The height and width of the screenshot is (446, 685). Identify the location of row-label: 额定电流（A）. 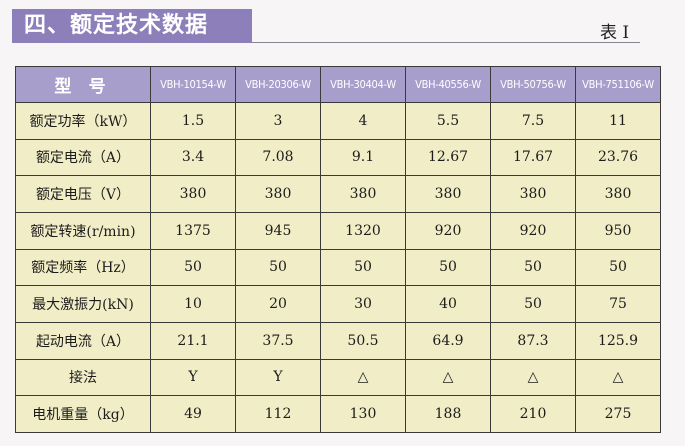
(83, 157).